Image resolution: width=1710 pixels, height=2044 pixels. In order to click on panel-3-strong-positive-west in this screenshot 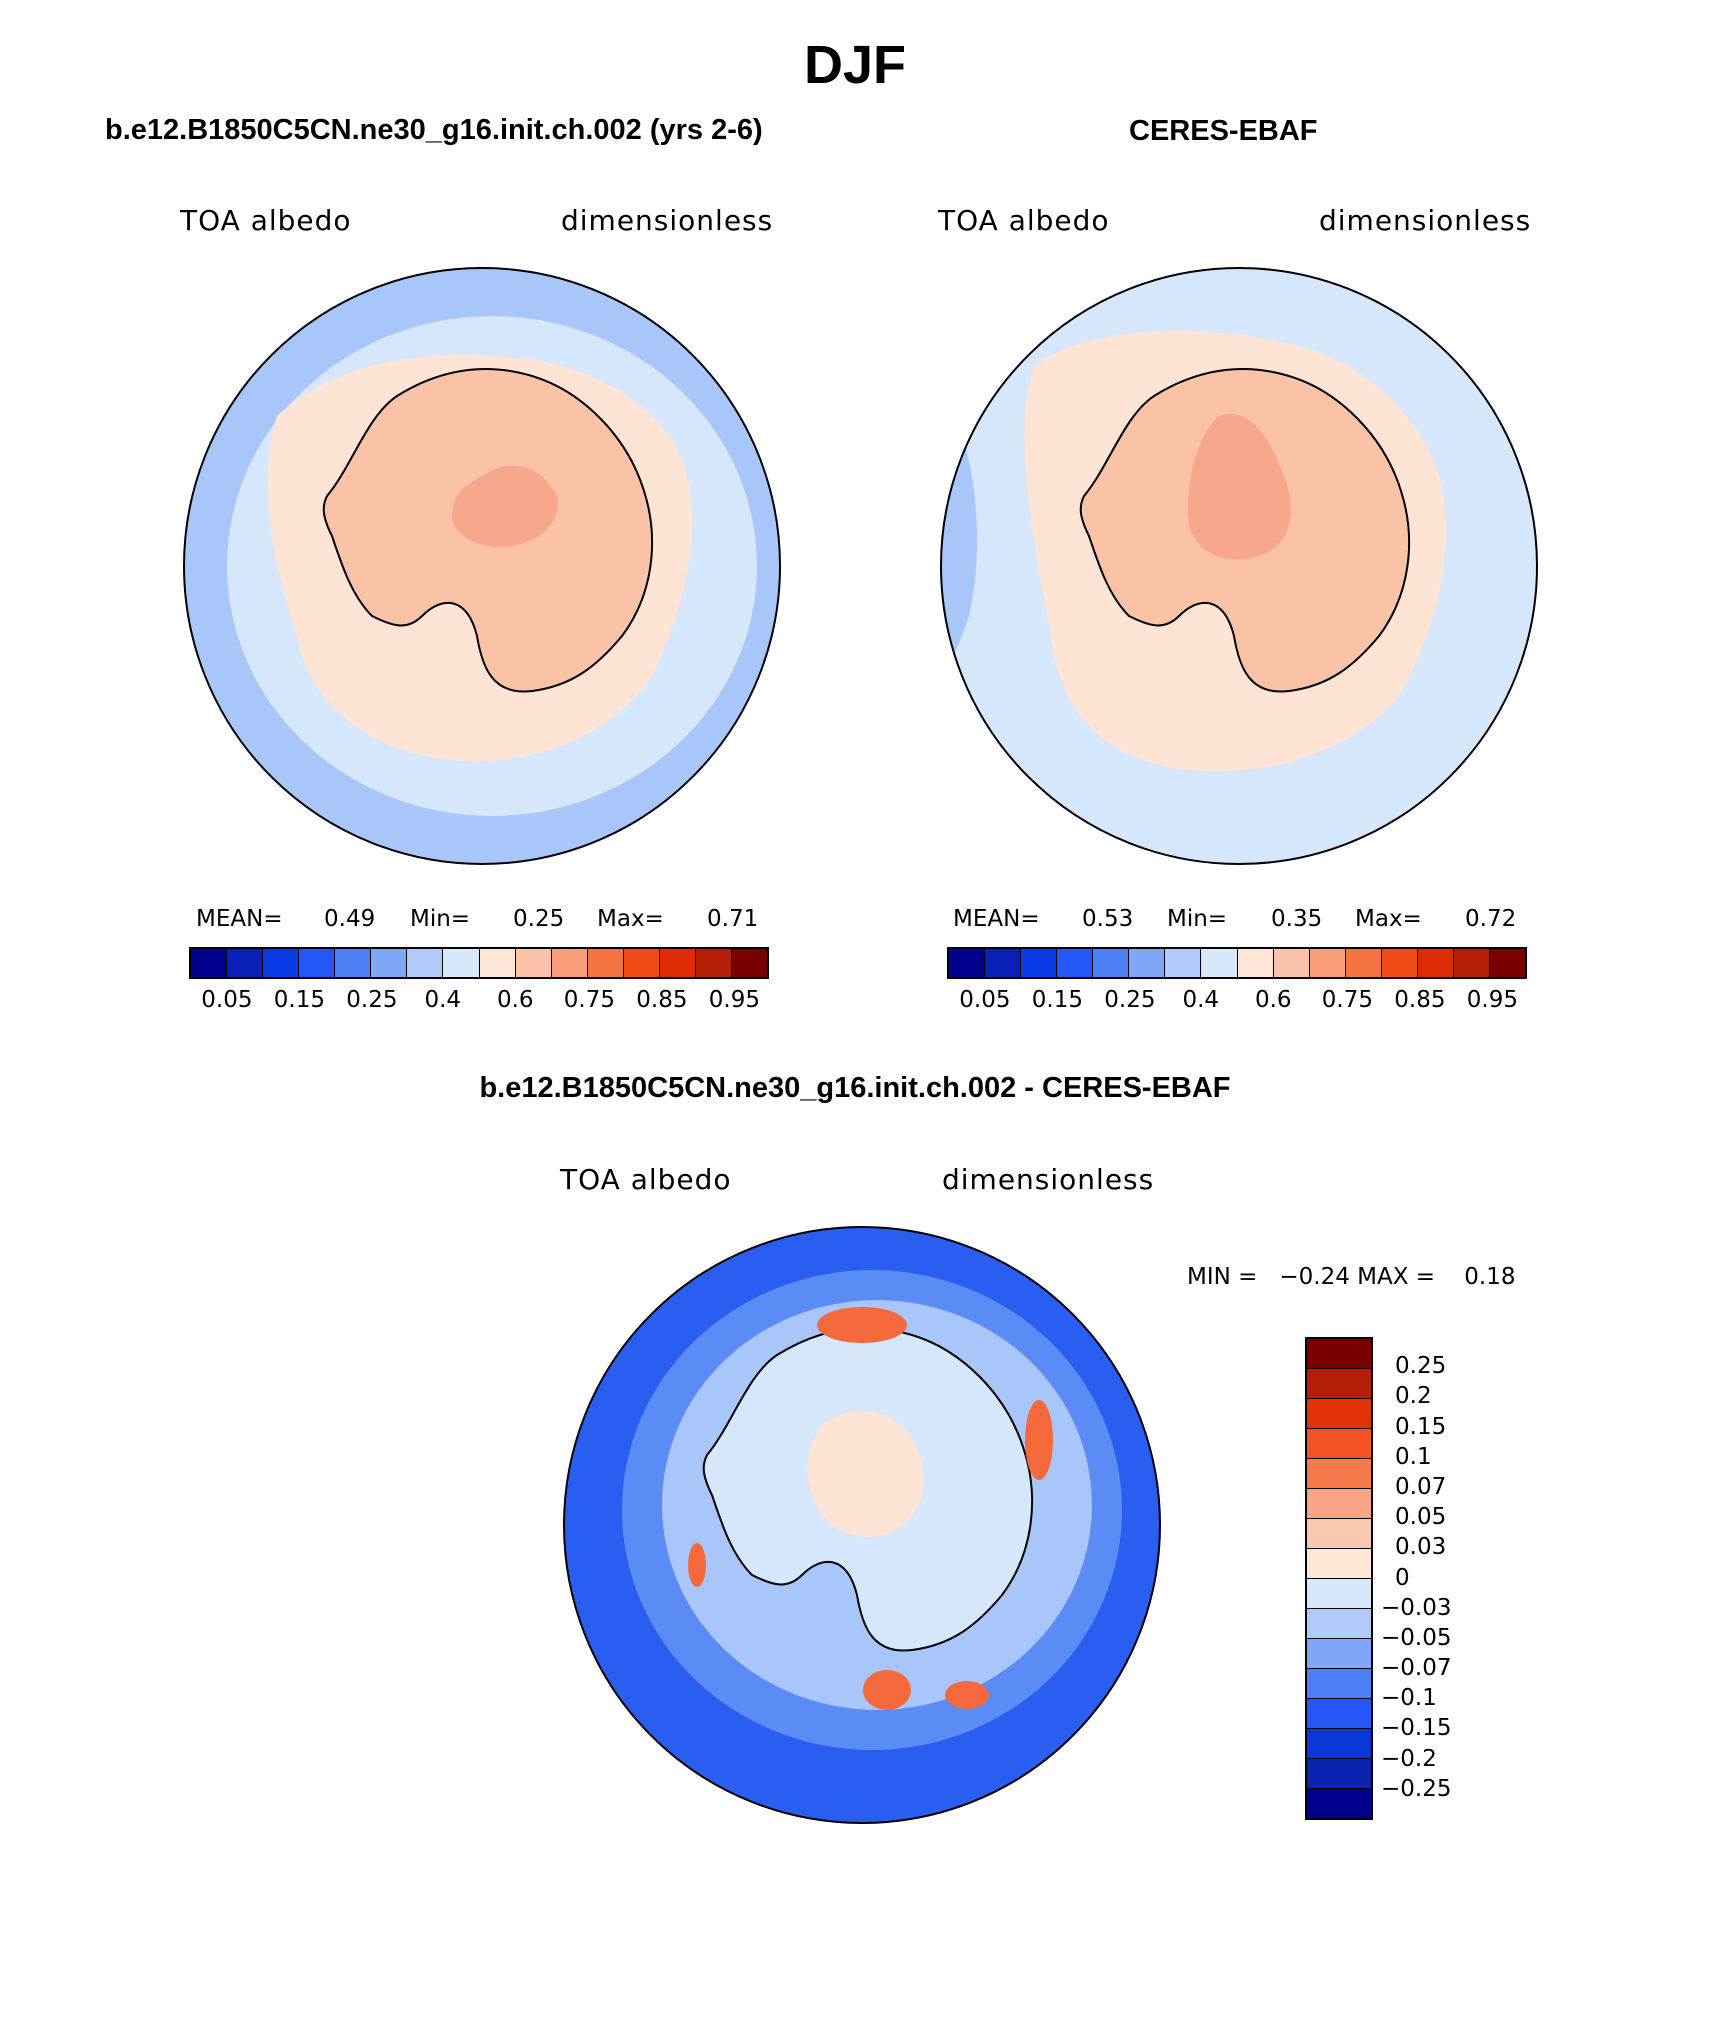, I will do `click(697, 1565)`.